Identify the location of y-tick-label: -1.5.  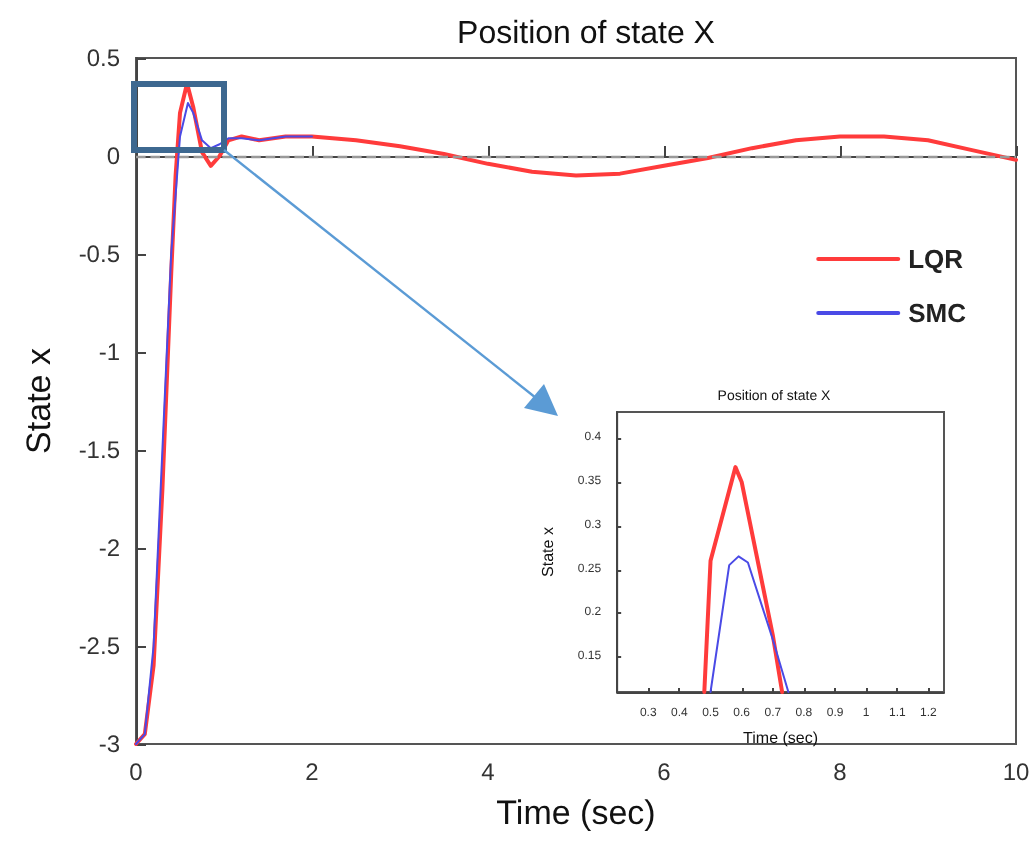
(99, 450).